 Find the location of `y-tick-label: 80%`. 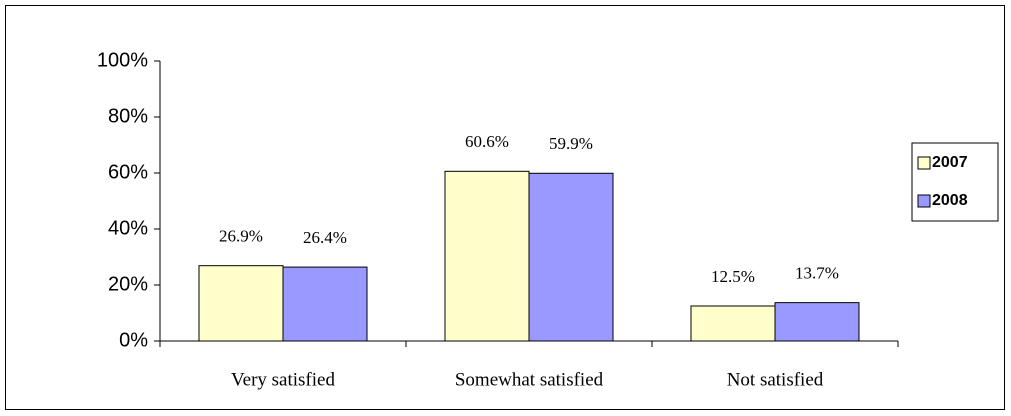

y-tick-label: 80% is located at coordinates (128, 116).